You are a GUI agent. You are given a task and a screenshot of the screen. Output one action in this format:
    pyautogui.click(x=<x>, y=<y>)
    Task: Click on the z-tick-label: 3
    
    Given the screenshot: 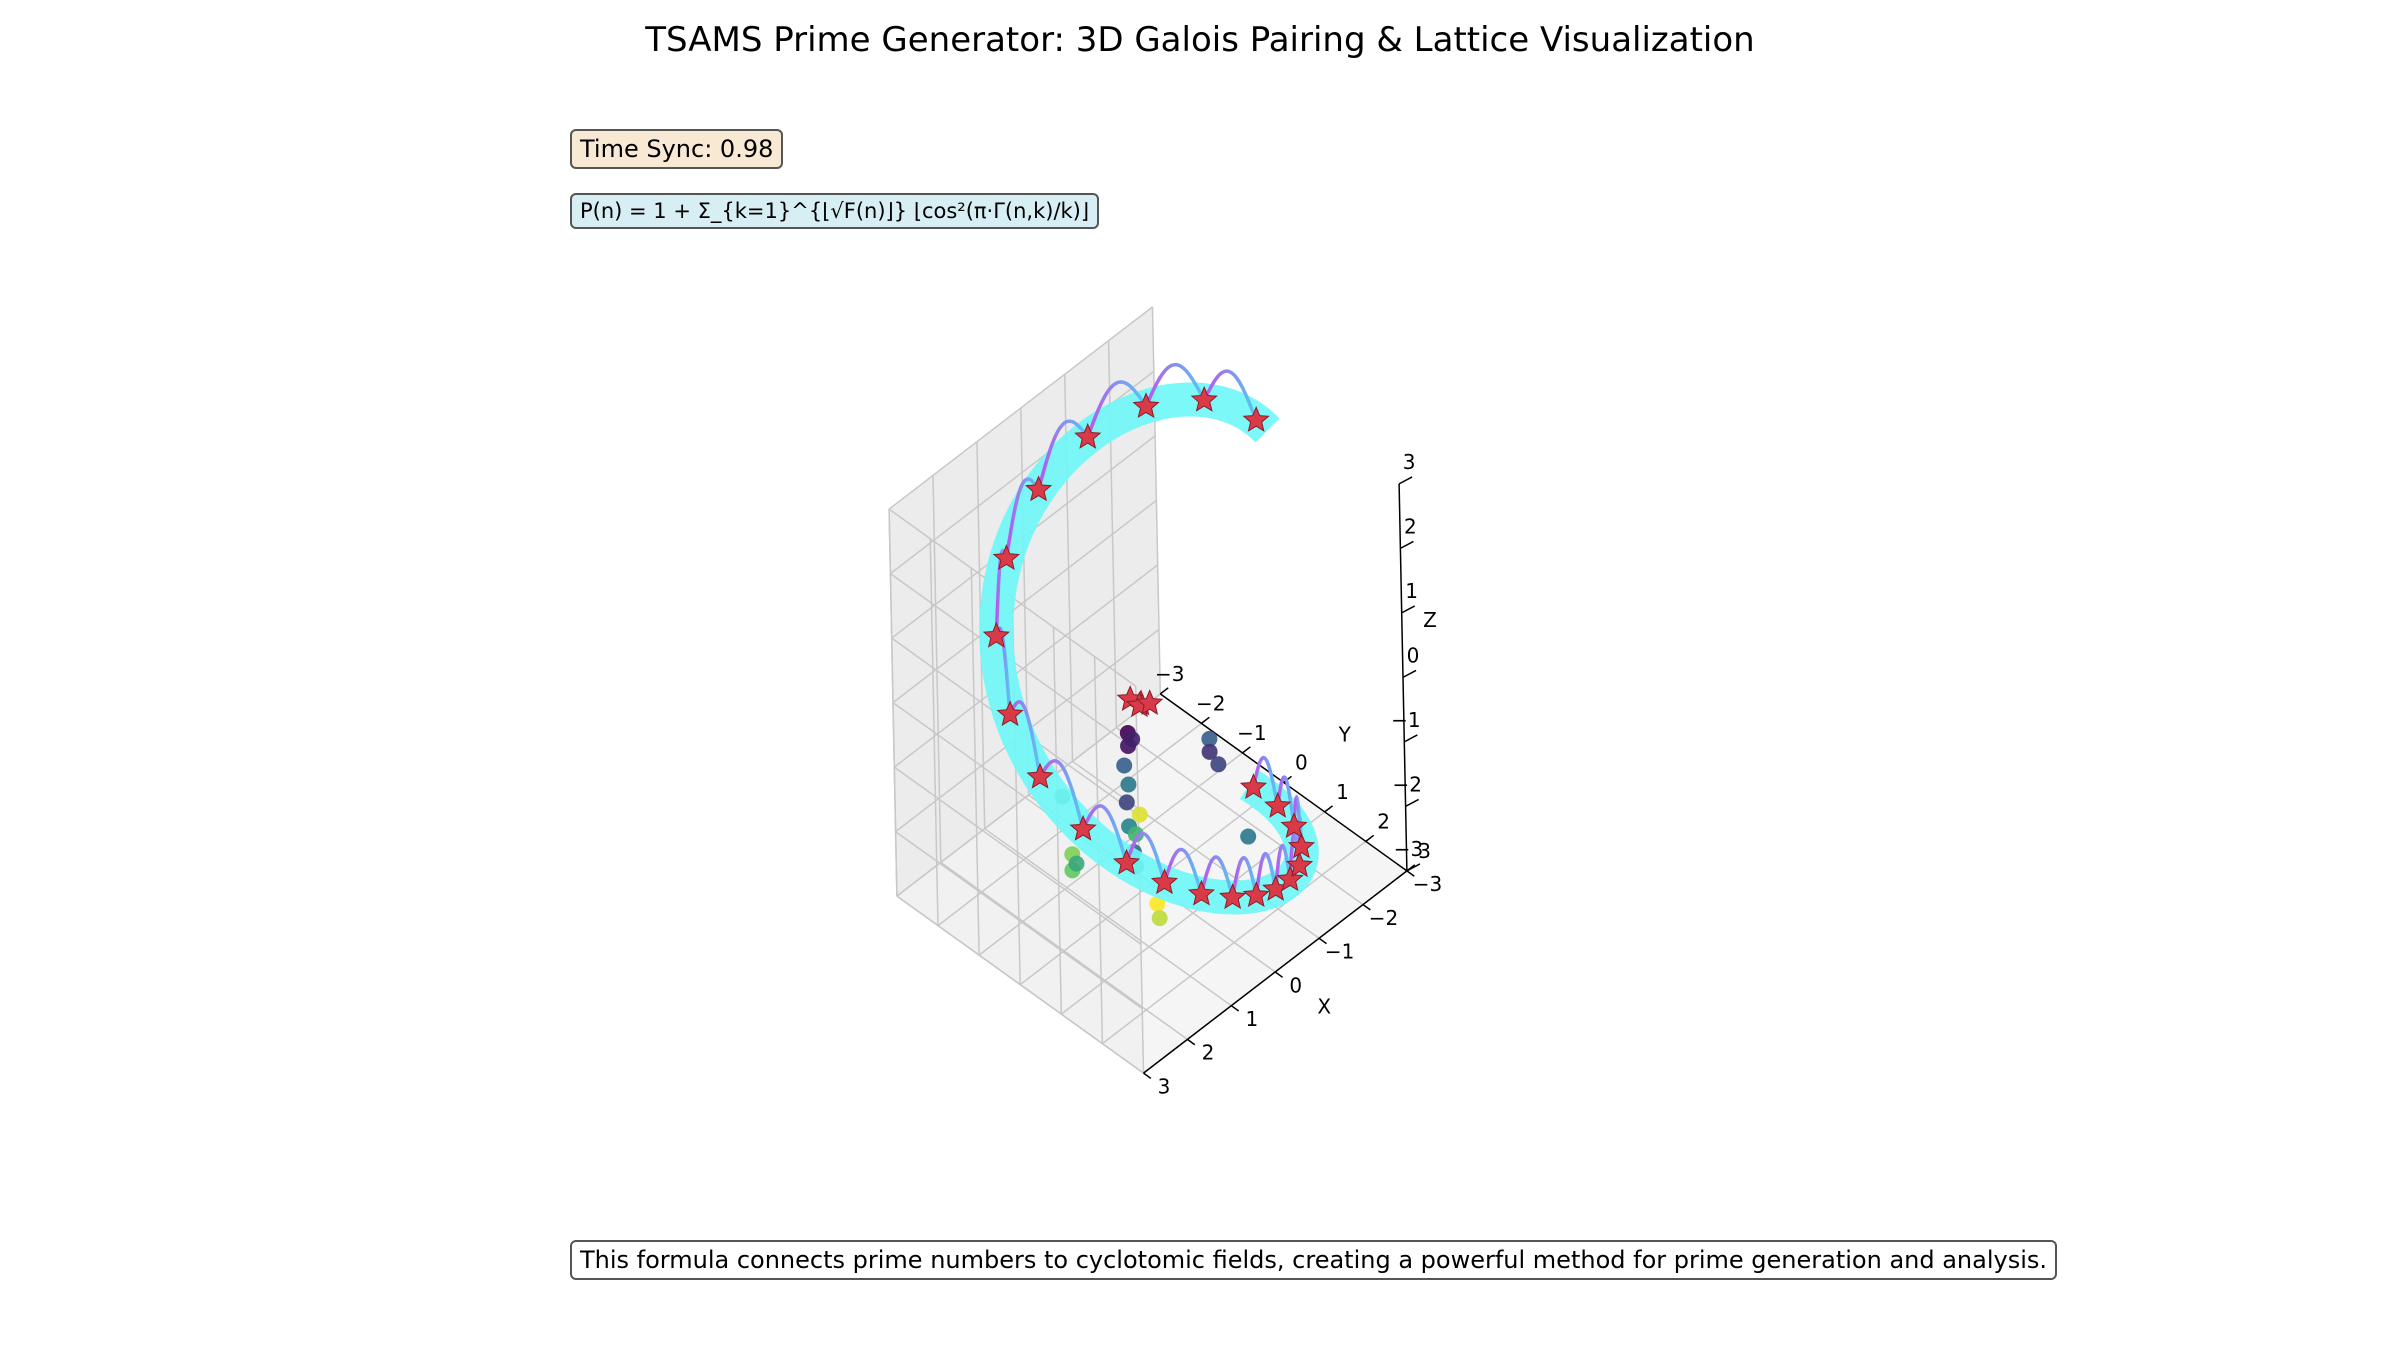 What is the action you would take?
    pyautogui.click(x=1409, y=462)
    